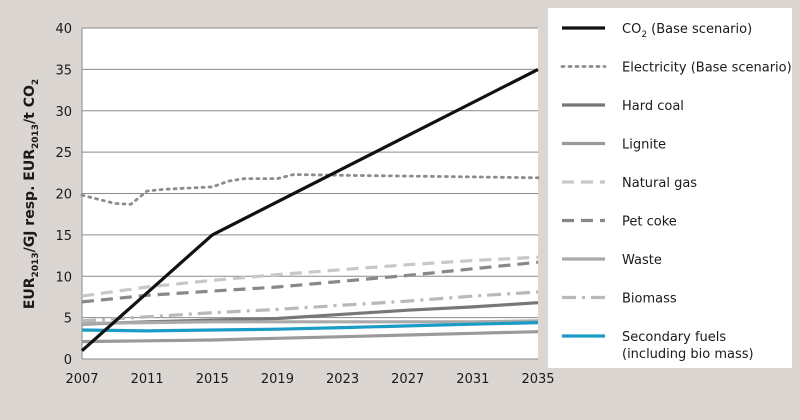 The image size is (800, 420). I want to click on x-tick-label: 2007, so click(81, 379).